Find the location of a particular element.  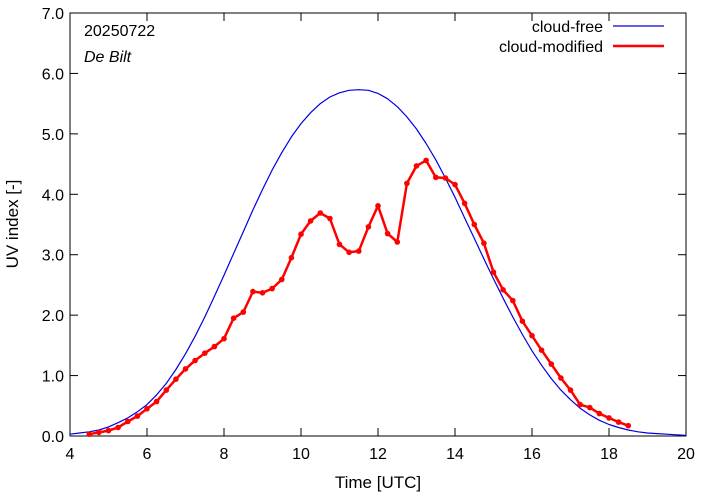

y-tick-label: 7.0 is located at coordinates (53, 14).